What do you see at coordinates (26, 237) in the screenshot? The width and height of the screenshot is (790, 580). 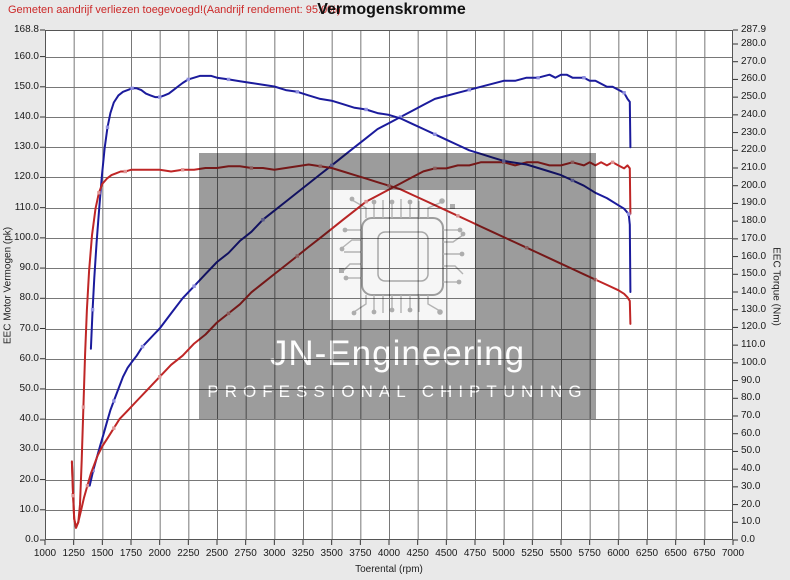 I see `left-tick-label: 100.0` at bounding box center [26, 237].